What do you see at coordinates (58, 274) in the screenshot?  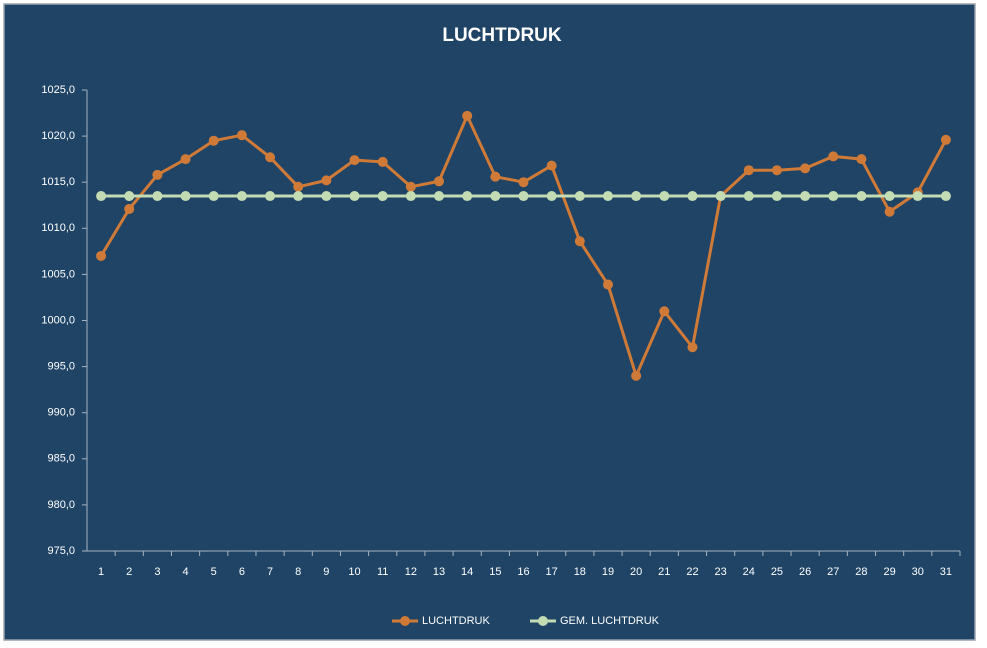 I see `y-tick-label: 1005,0` at bounding box center [58, 274].